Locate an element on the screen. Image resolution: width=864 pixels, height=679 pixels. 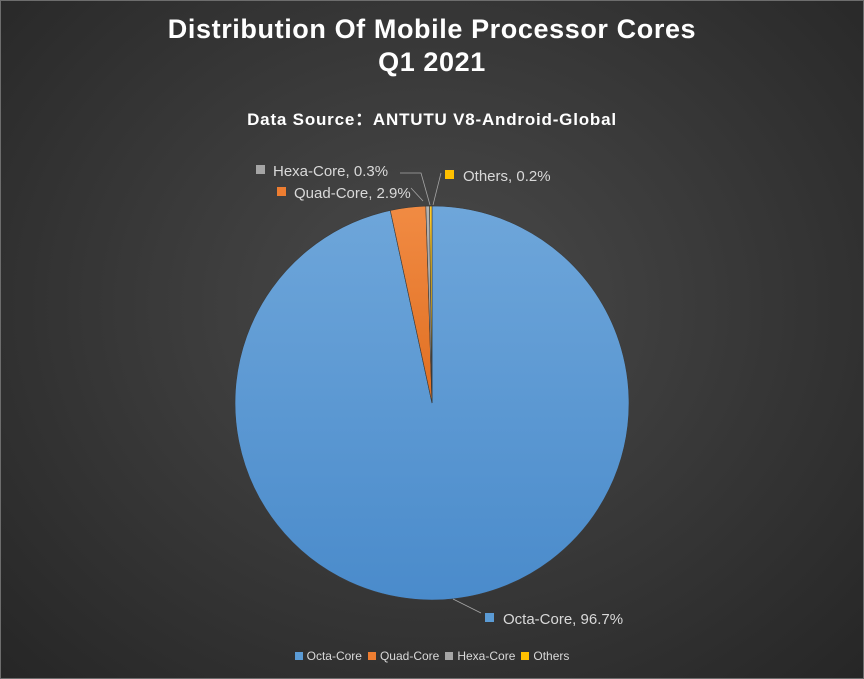
data-label-hexa-core: Hexa-Core, 0.3% is located at coordinates (330, 171).